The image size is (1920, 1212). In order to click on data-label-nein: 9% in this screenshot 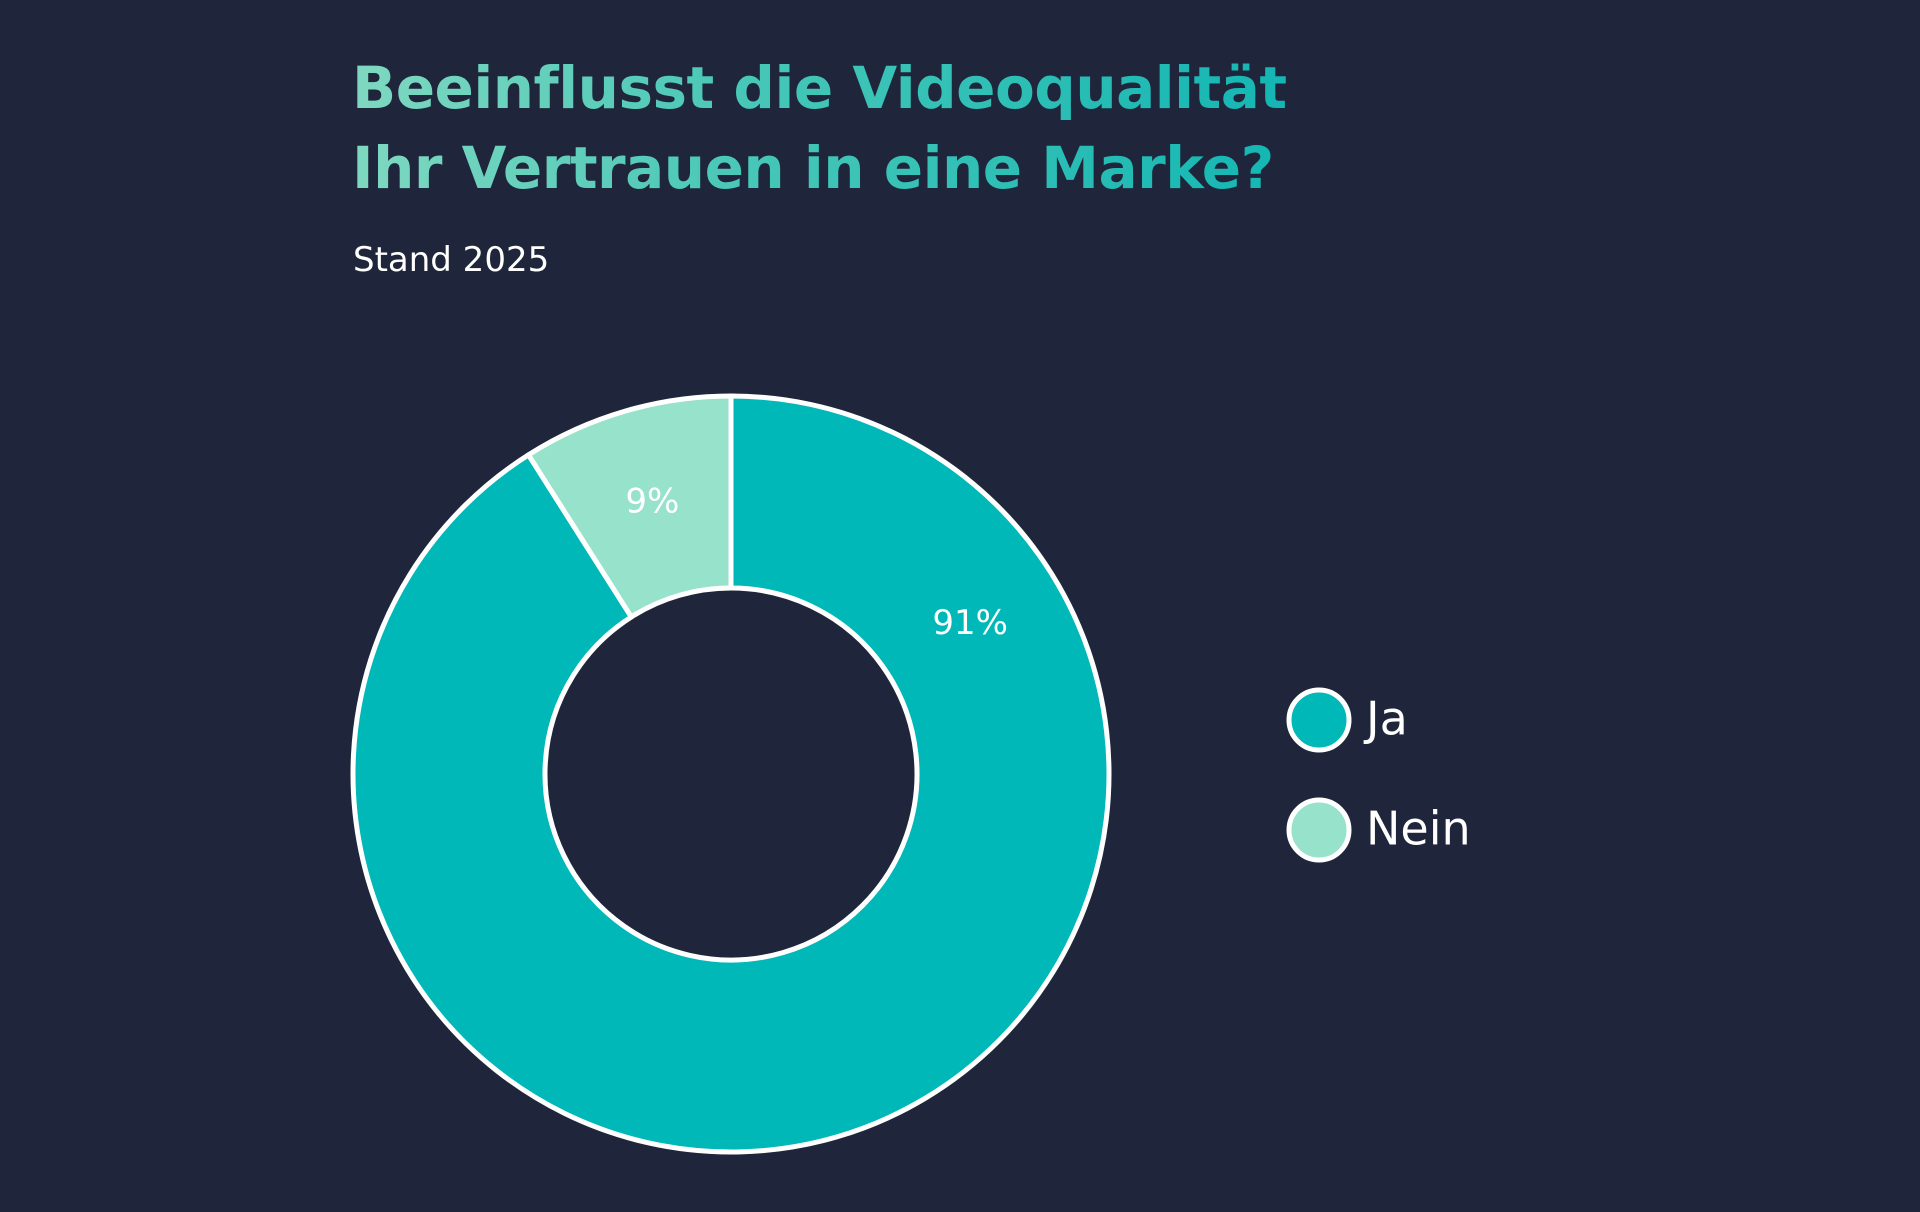, I will do `click(652, 502)`.